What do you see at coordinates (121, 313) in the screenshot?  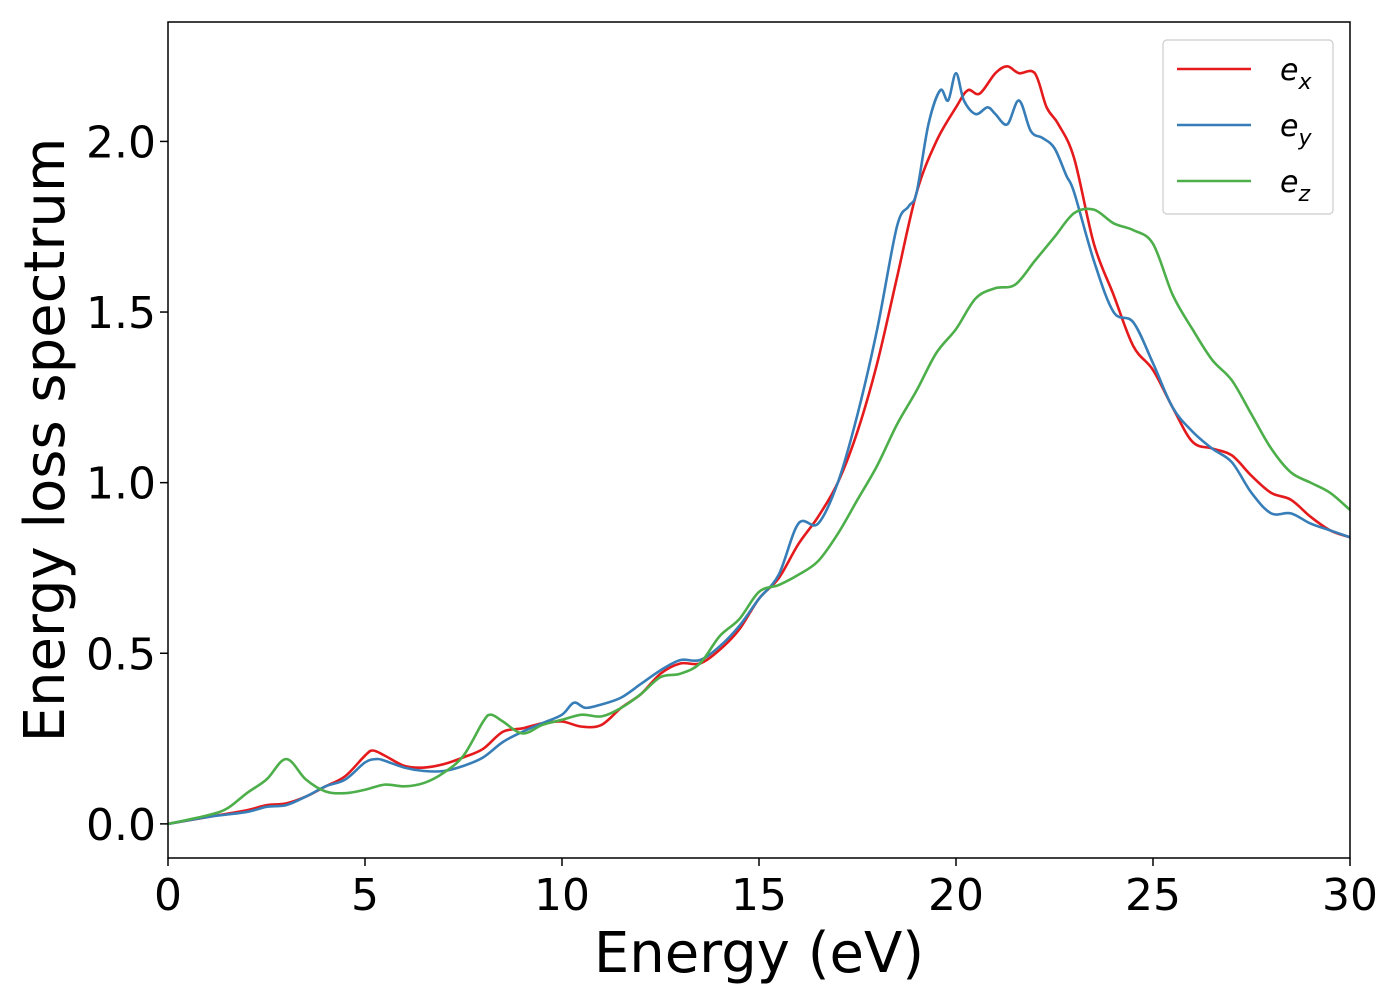 I see `y-tick-label: 1.5` at bounding box center [121, 313].